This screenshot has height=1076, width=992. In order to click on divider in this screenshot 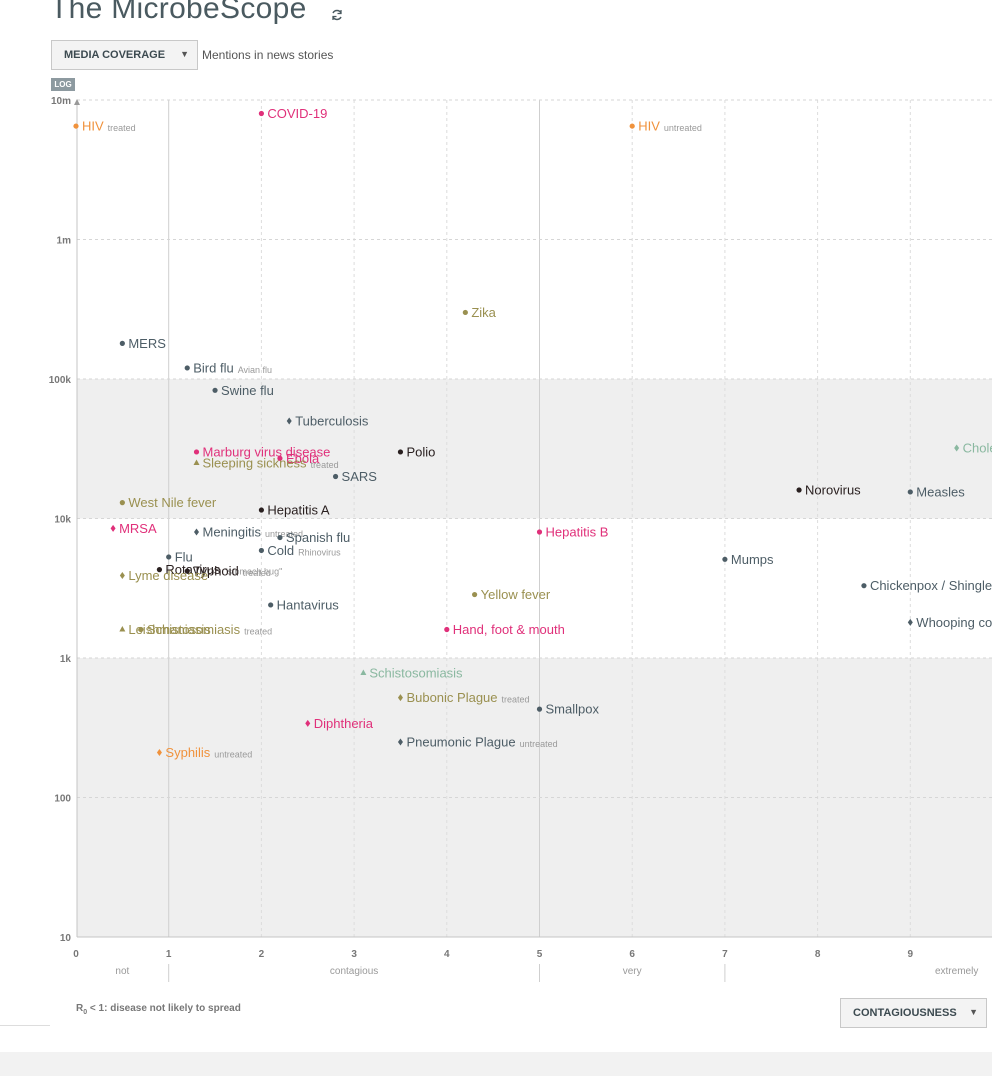, I will do `click(25, 1025)`.